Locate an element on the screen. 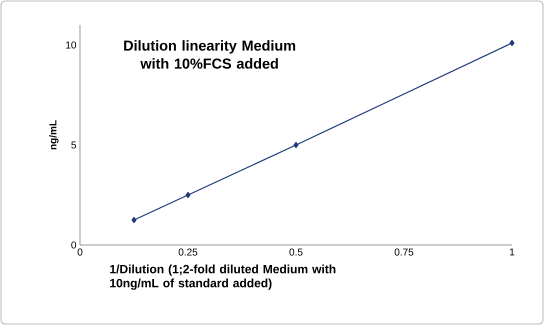 This screenshot has height=325, width=544. y-tick-label: 5 is located at coordinates (73, 145).